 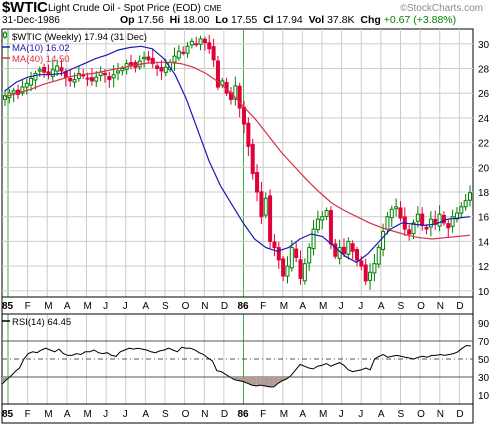 What do you see at coordinates (484, 267) in the screenshot?
I see `price-tick-label: 12` at bounding box center [484, 267].